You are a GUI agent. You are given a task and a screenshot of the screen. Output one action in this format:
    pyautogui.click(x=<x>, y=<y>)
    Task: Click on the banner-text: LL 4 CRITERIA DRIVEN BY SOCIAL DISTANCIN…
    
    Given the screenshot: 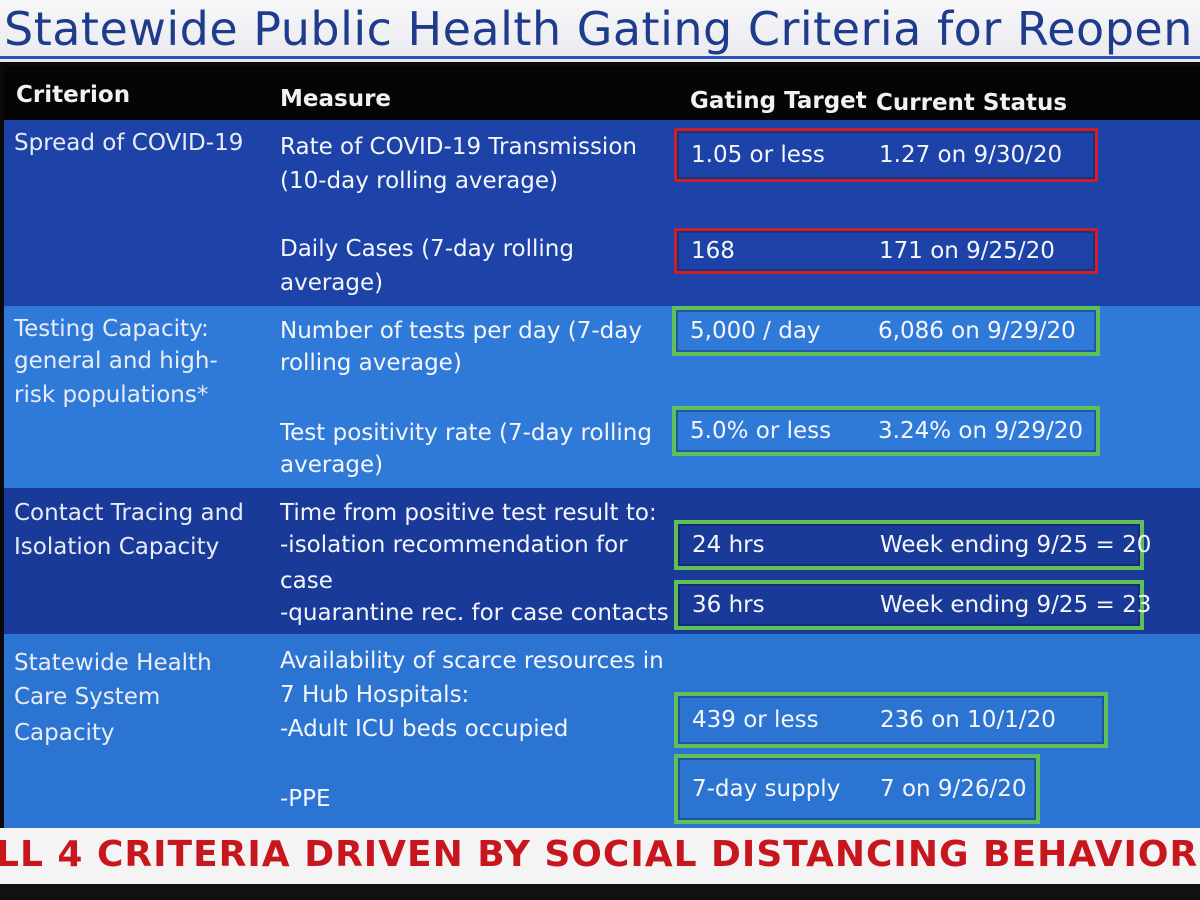 What is the action you would take?
    pyautogui.click(x=600, y=854)
    